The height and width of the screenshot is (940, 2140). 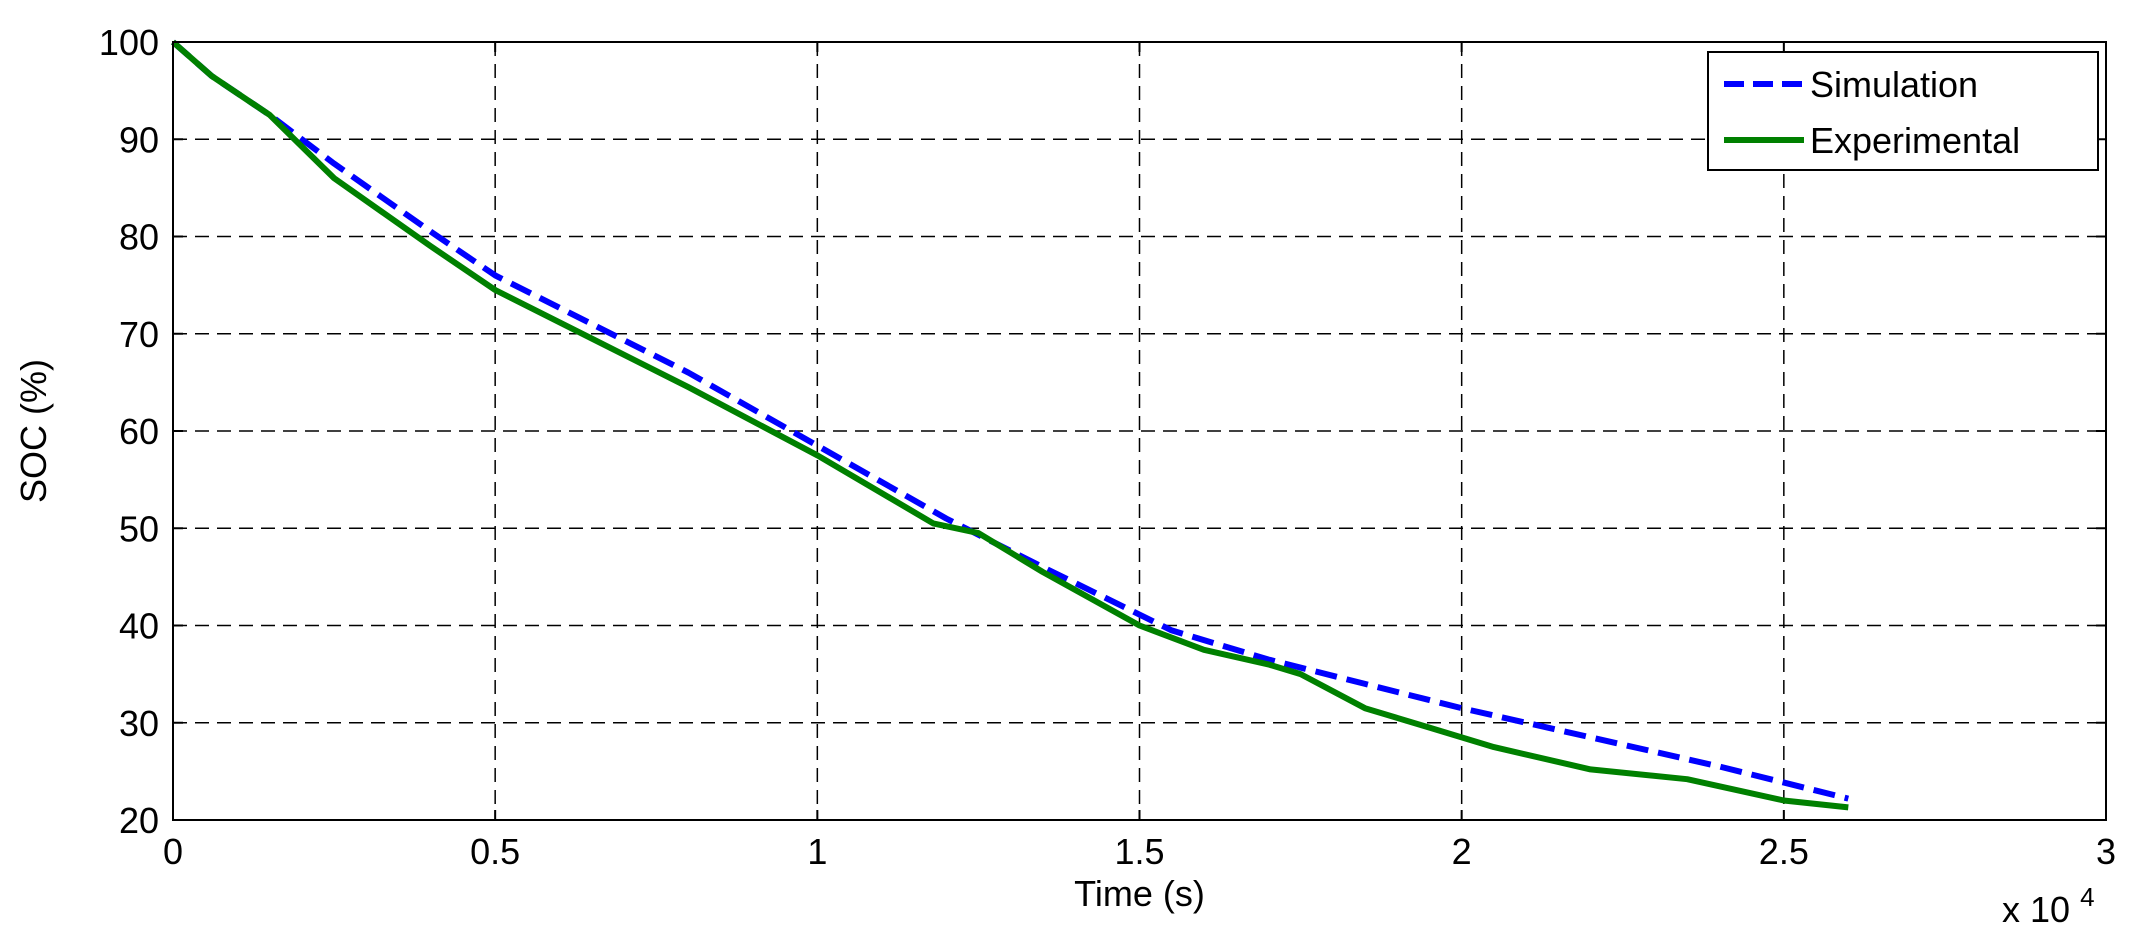 What do you see at coordinates (139, 139) in the screenshot?
I see `y-tick-label: 90` at bounding box center [139, 139].